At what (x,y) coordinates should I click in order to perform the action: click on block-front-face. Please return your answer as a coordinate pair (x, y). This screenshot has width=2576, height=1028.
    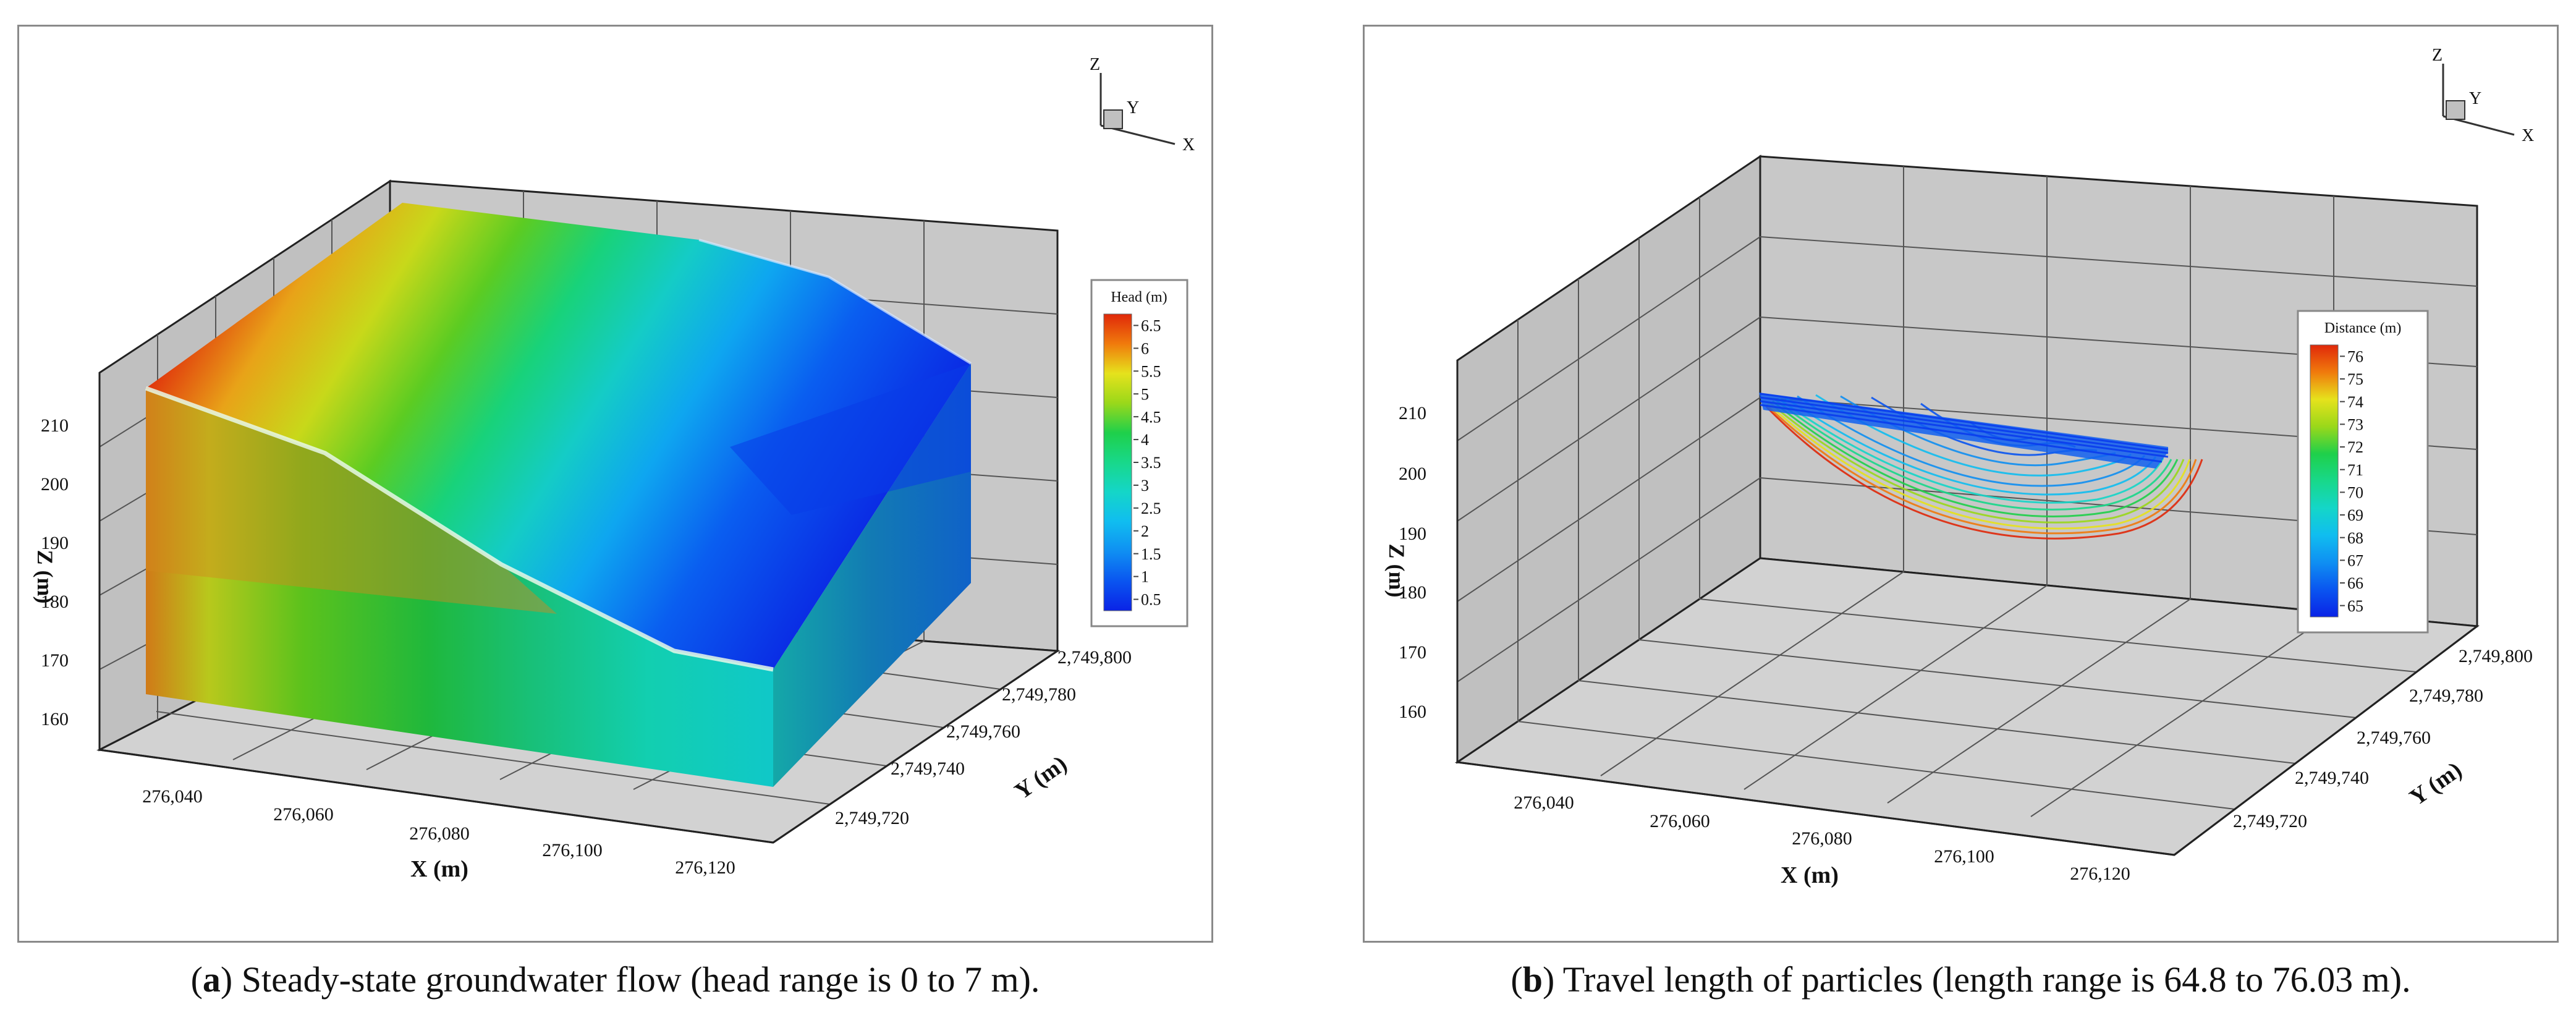
    Looking at the image, I should click on (459, 587).